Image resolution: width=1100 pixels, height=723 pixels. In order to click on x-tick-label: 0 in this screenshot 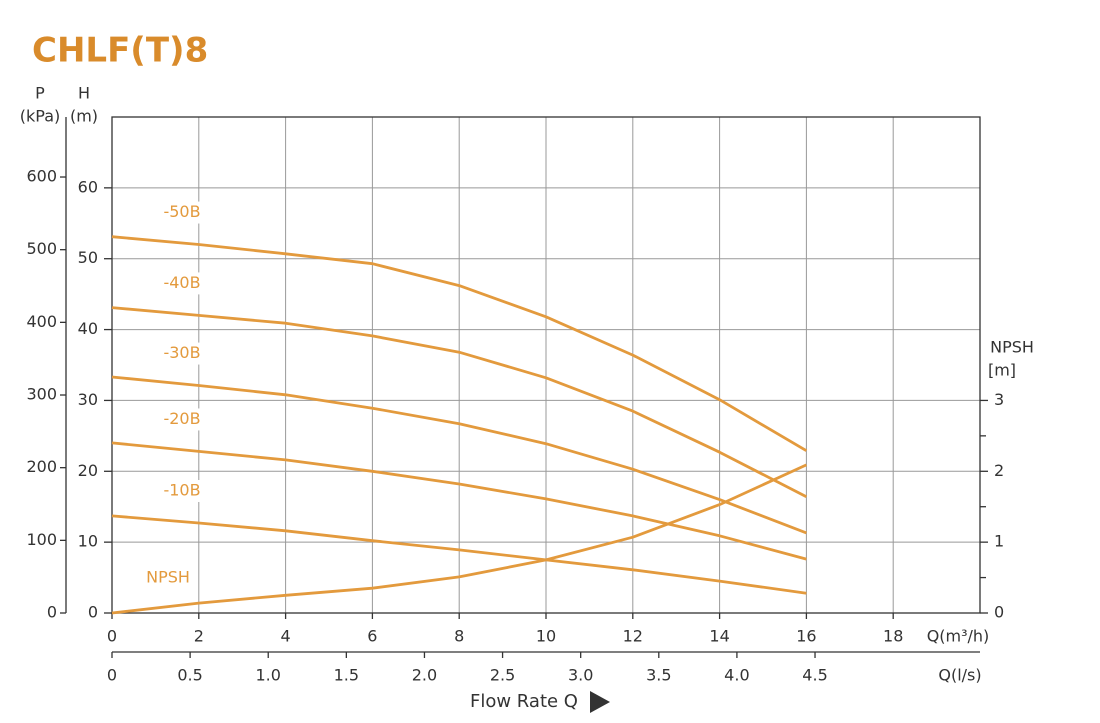, I will do `click(112, 636)`.